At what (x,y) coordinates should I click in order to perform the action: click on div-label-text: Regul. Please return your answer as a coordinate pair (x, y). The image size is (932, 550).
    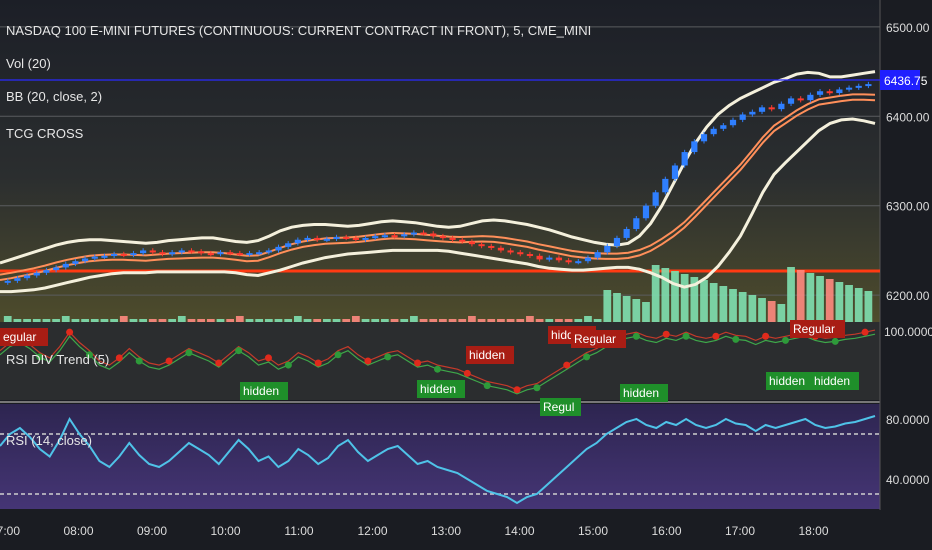
    Looking at the image, I should click on (558, 407).